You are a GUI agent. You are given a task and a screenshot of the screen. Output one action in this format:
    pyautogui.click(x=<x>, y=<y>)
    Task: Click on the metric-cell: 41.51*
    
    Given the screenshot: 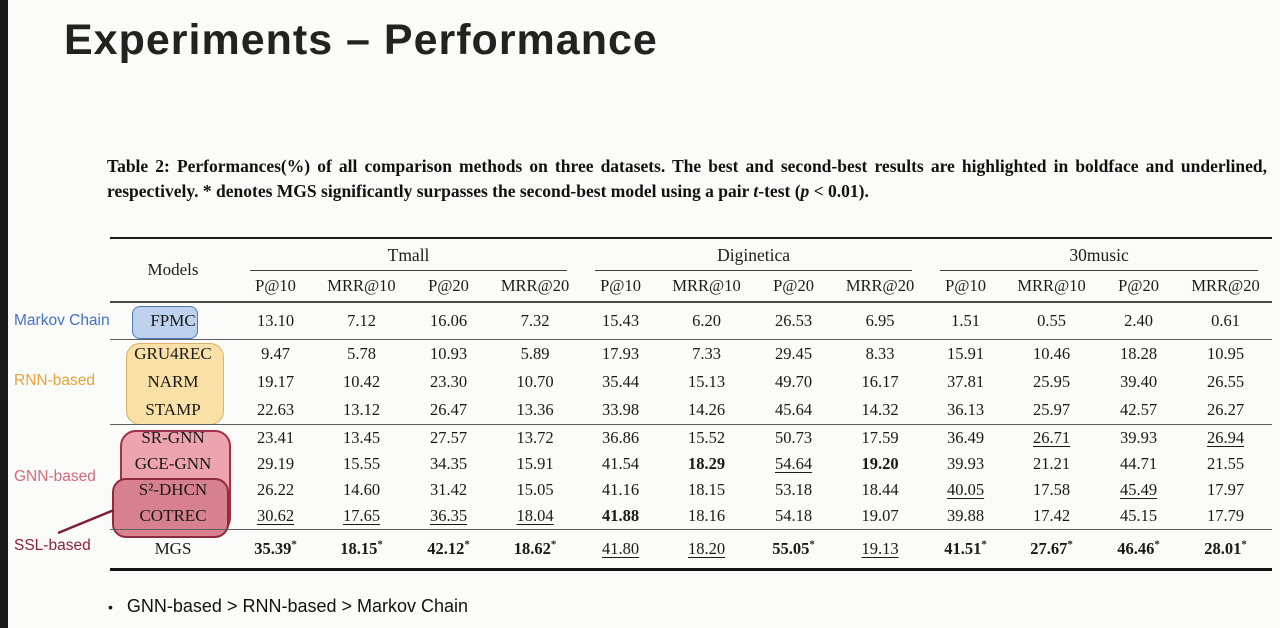 What is the action you would take?
    pyautogui.click(x=965, y=548)
    